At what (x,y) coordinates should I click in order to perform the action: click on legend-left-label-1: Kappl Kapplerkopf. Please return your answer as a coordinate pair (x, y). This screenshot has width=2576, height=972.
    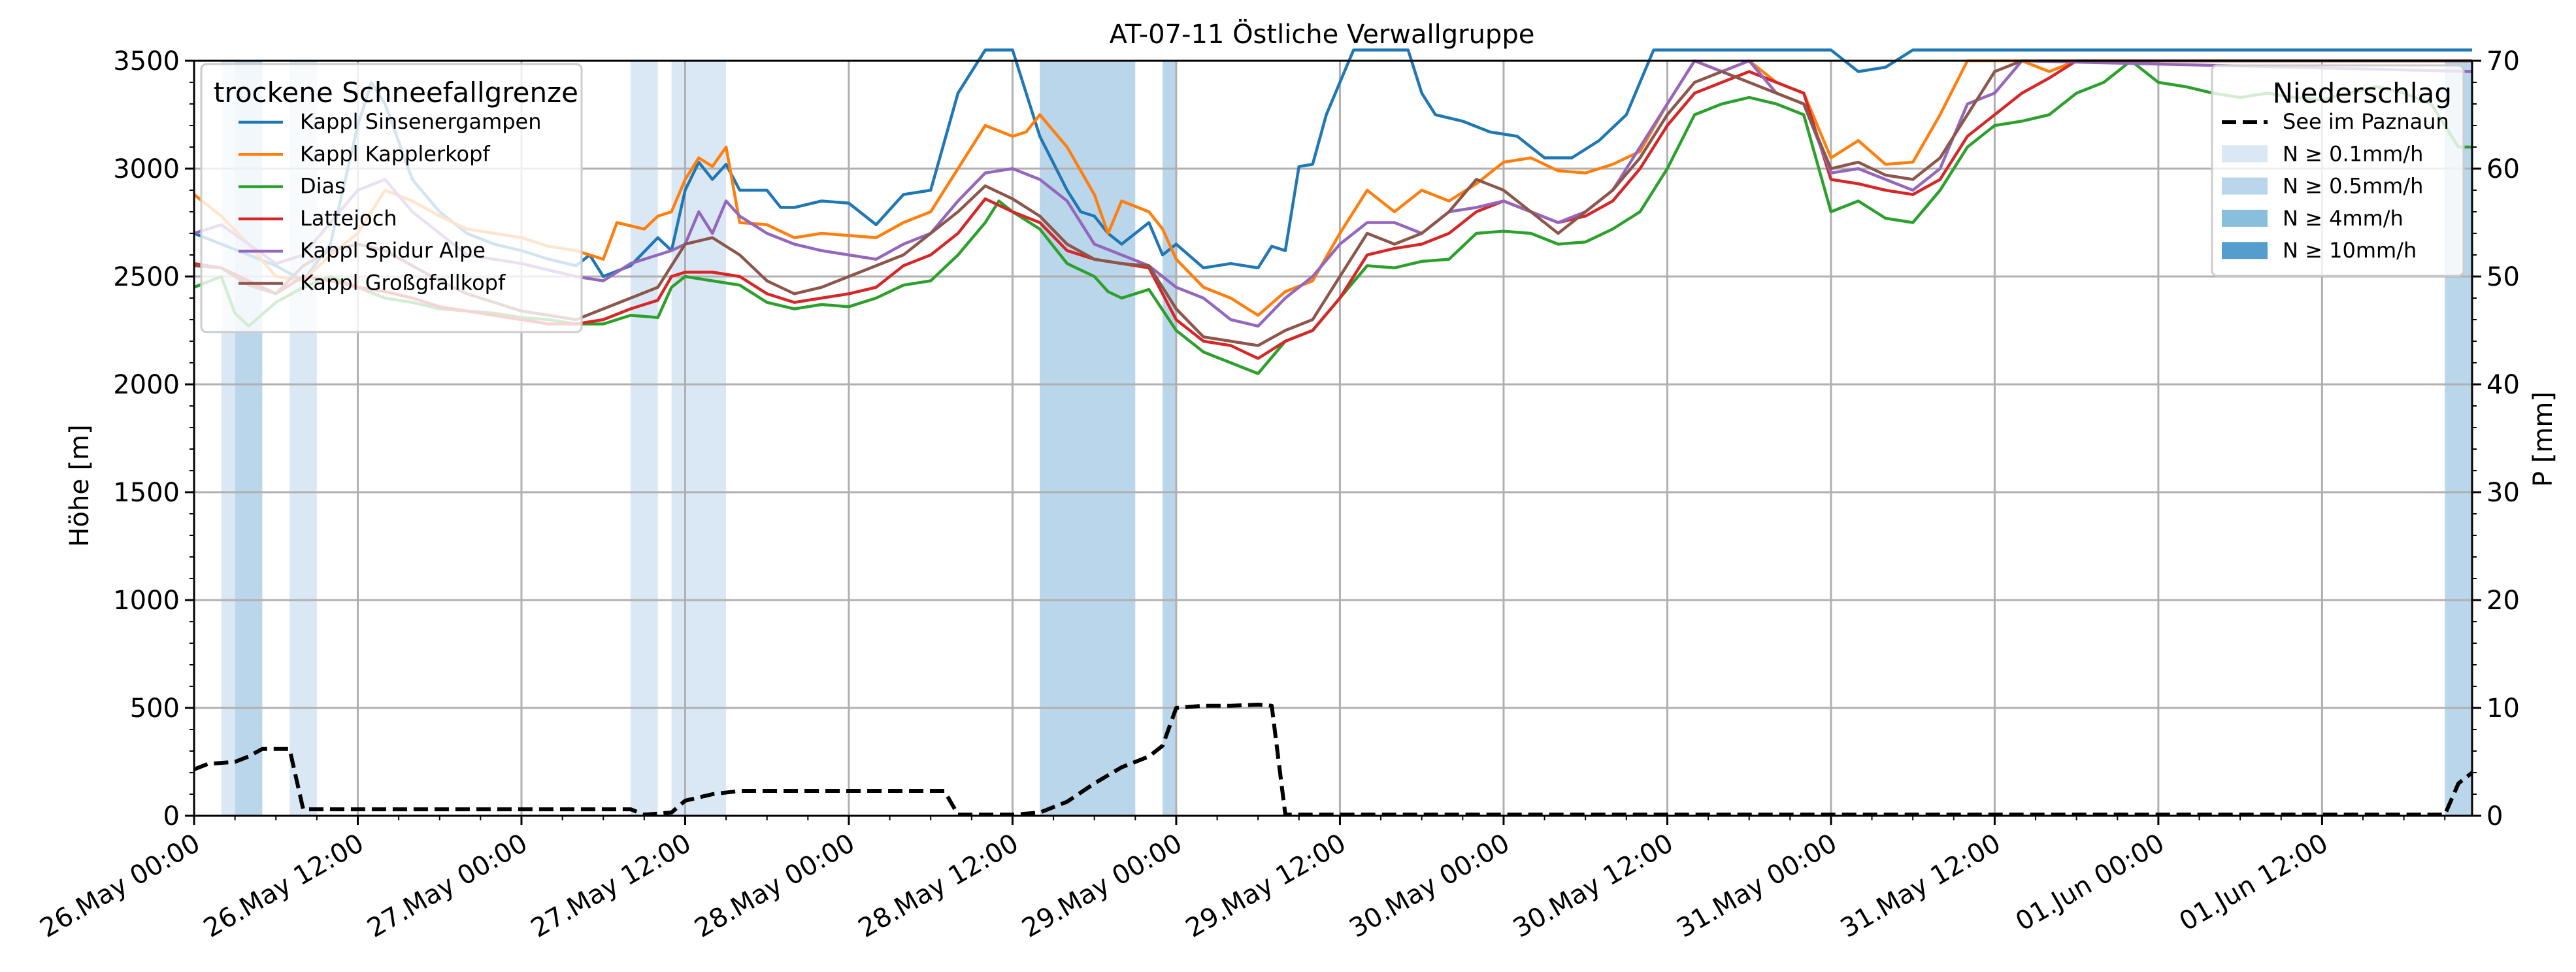
    Looking at the image, I should click on (395, 153).